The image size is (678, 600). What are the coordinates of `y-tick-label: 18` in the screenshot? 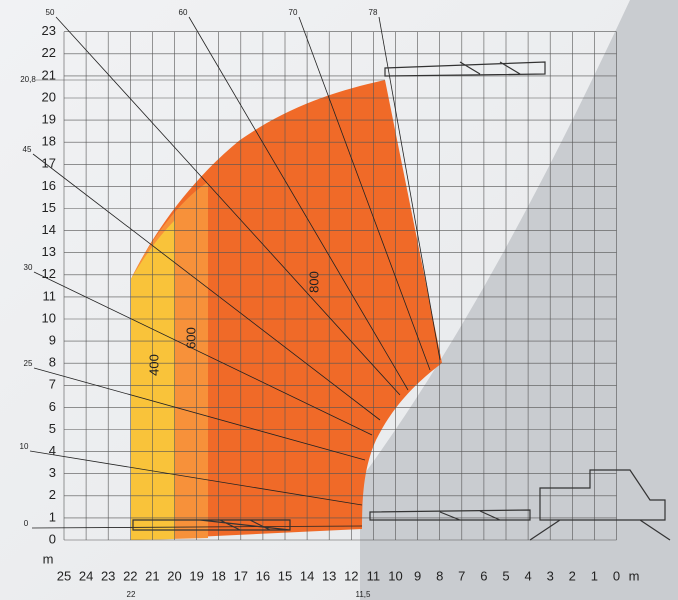 It's located at (49, 141).